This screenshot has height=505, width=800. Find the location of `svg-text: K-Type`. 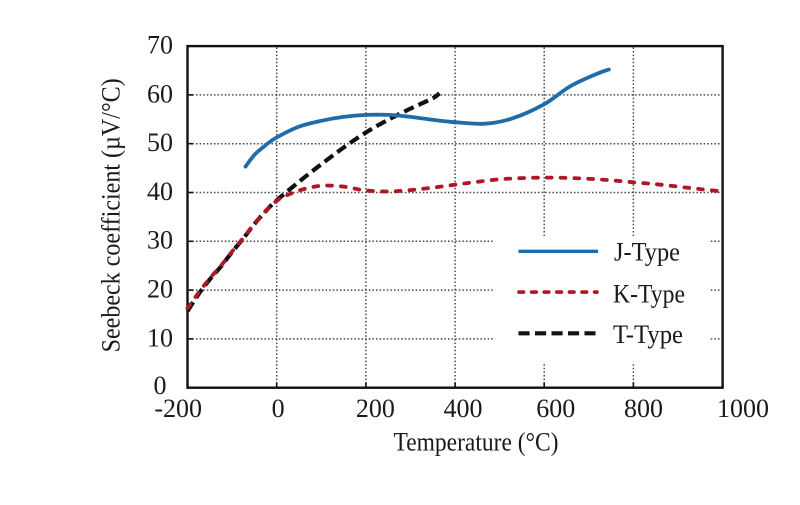

svg-text: K-Type is located at coordinates (649, 293).